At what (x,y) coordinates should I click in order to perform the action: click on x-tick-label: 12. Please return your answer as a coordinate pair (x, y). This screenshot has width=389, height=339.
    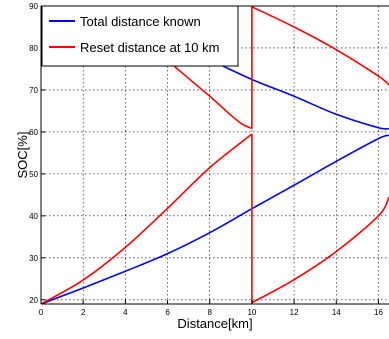
    Looking at the image, I should click on (294, 312).